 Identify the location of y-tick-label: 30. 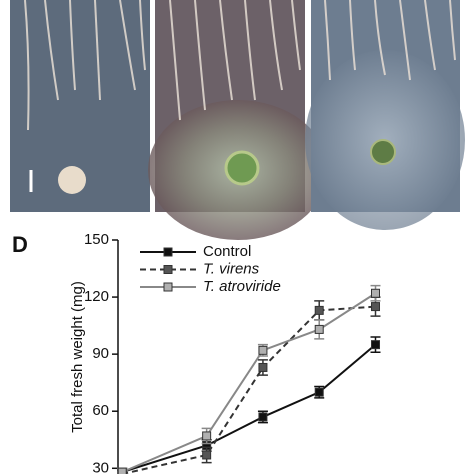
(100, 466).